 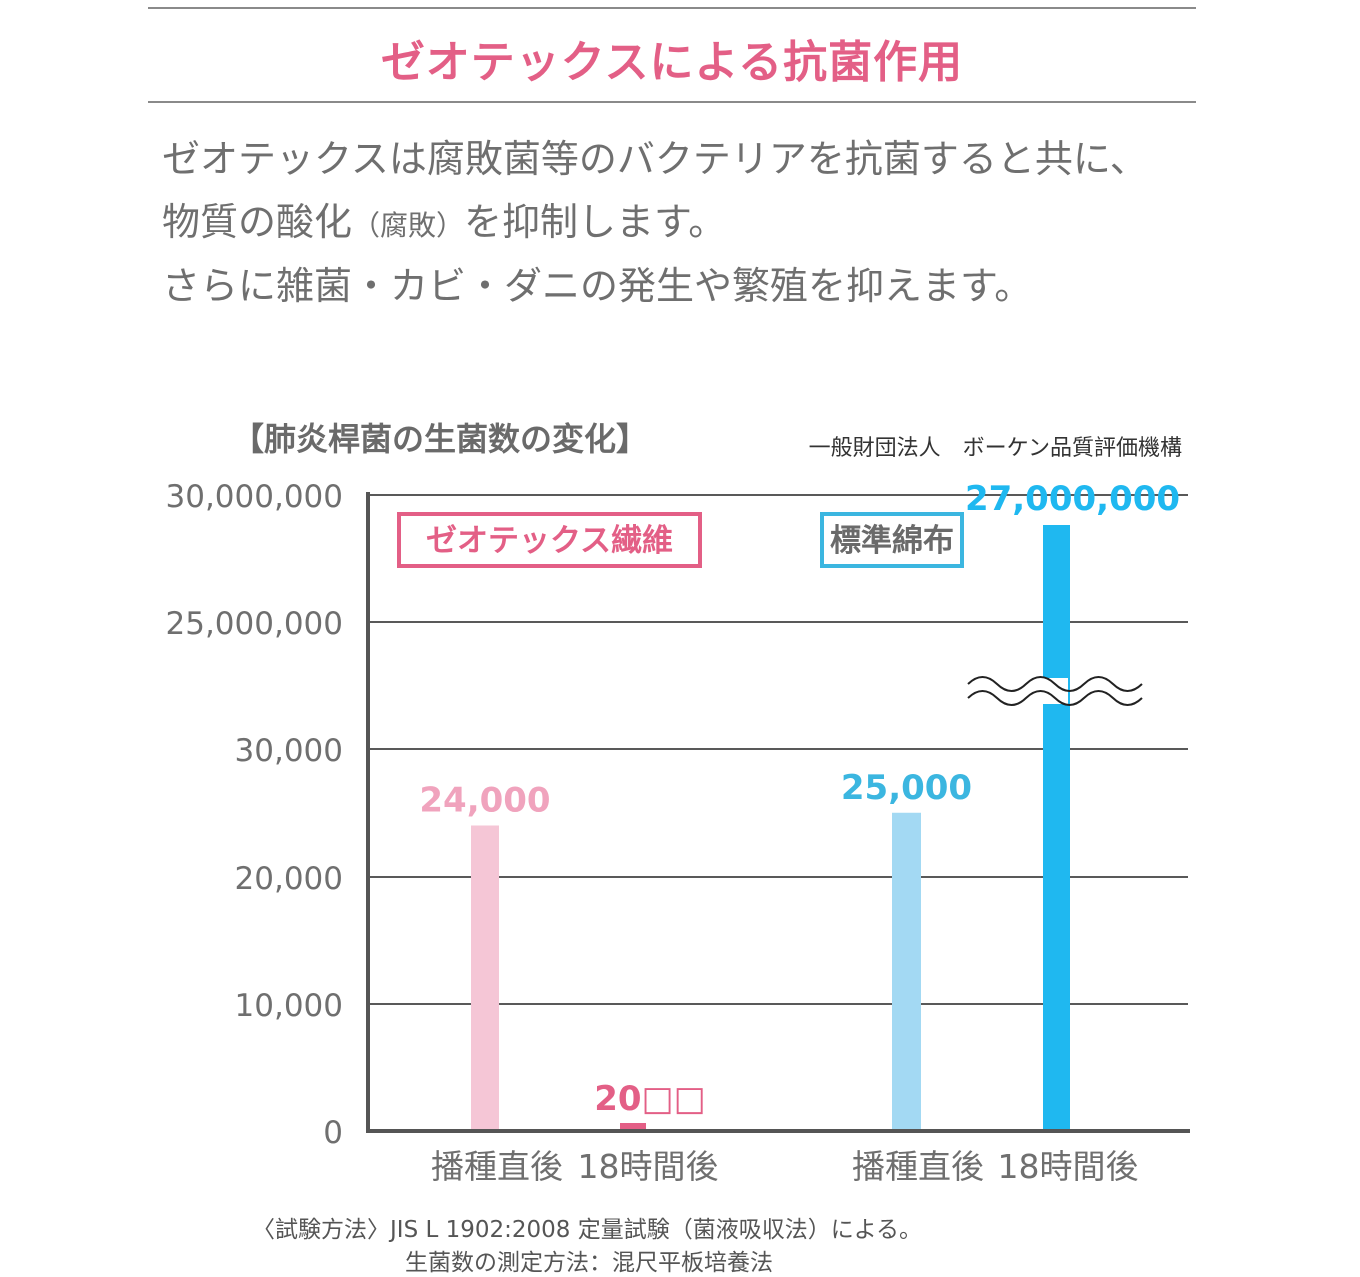 I want to click on chart-title: 【肺炎桿菌の生菌数の変化】, so click(x=440, y=439).